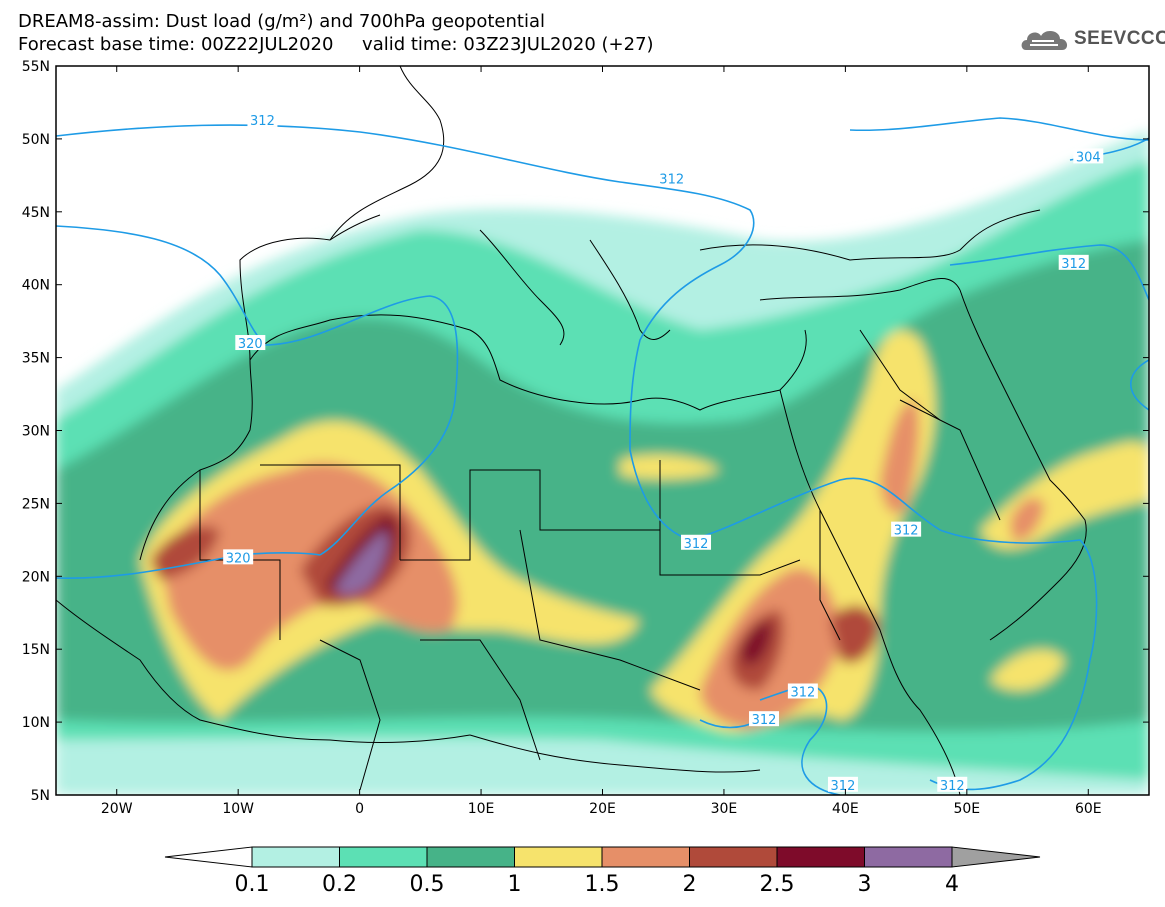  Describe the element at coordinates (36, 432) in the screenshot. I see `lat-label: 30N` at that location.